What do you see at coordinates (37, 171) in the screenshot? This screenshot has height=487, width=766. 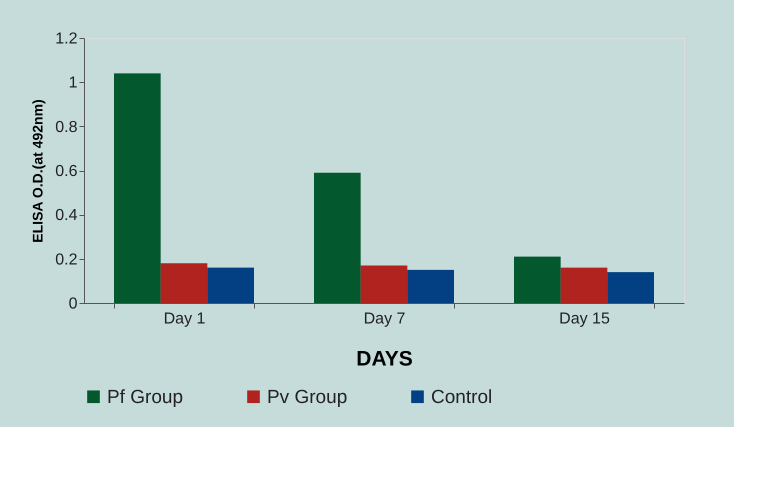 I see `y-axis-title: ELISA O.D.(at 492nm)` at bounding box center [37, 171].